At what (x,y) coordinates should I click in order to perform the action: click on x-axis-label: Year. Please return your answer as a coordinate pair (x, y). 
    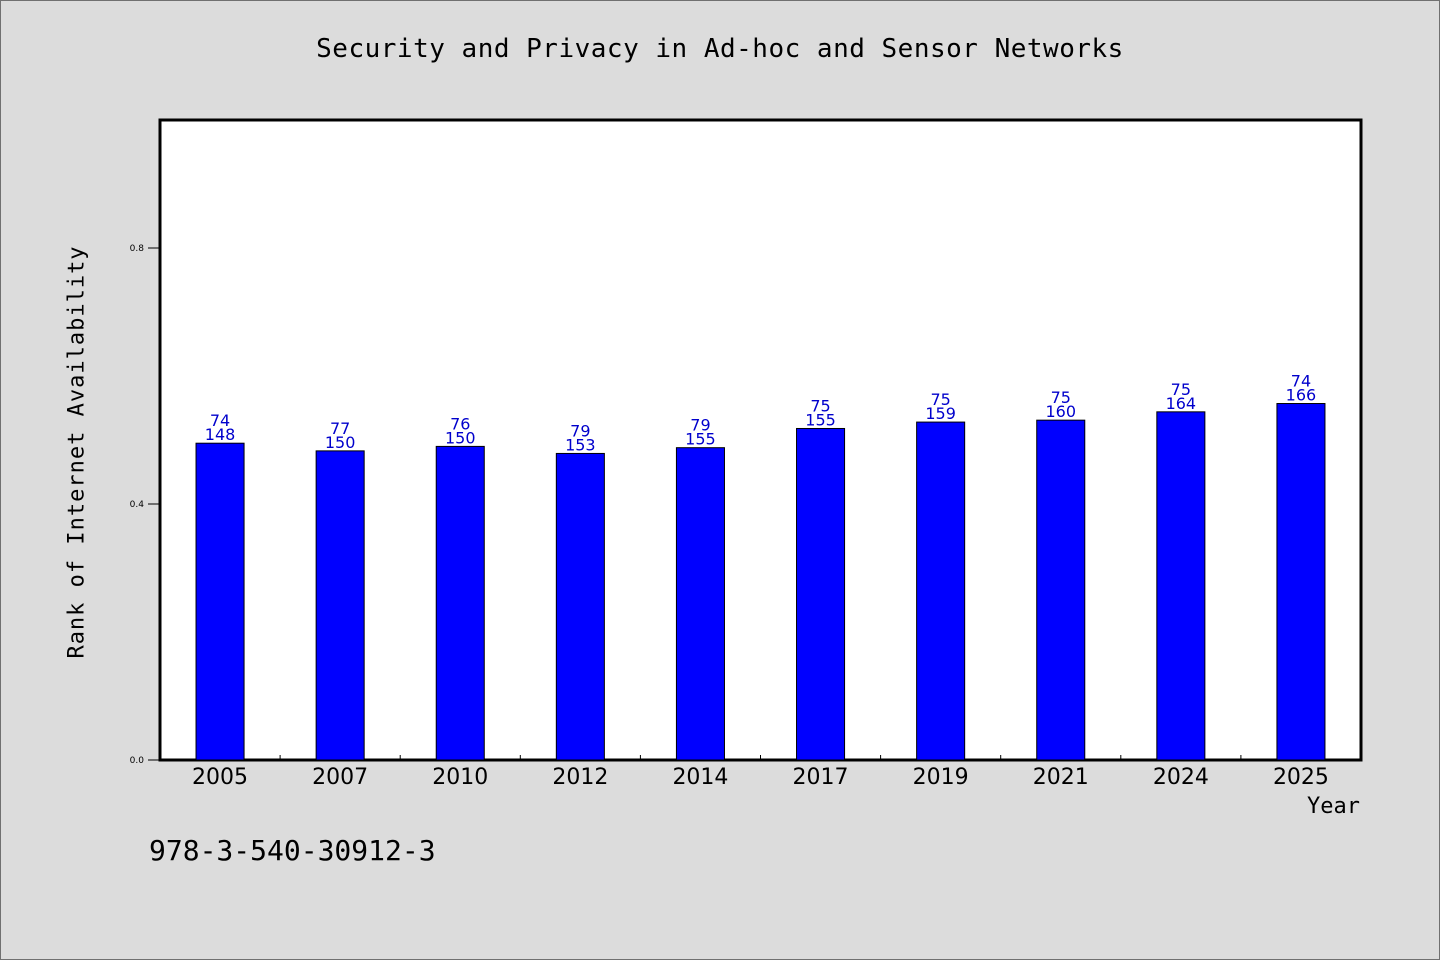
    Looking at the image, I should click on (1333, 806).